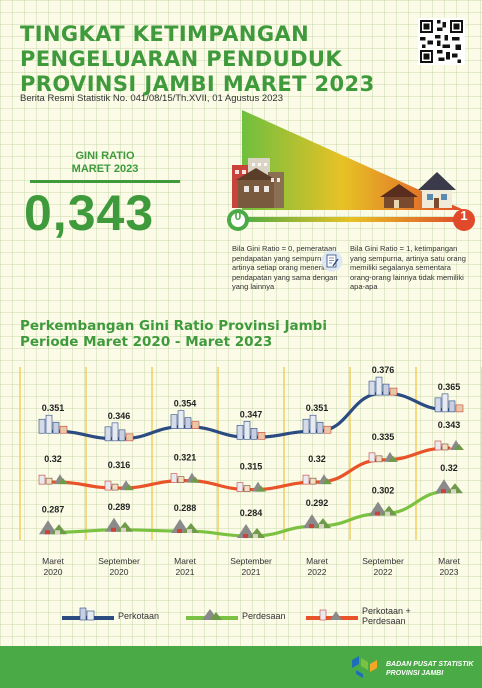 Image resolution: width=482 pixels, height=688 pixels. I want to click on data-label-gabungan: 0.315, so click(251, 467).